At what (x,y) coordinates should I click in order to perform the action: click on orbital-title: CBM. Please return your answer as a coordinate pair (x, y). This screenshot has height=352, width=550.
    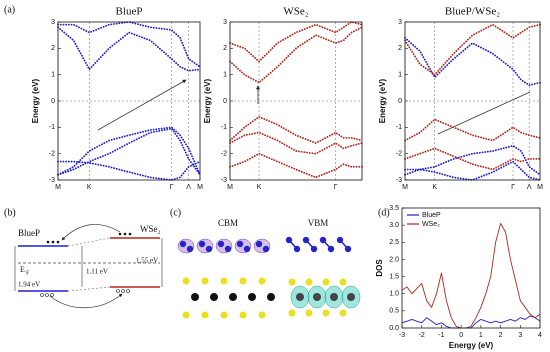
    Looking at the image, I should click on (228, 223).